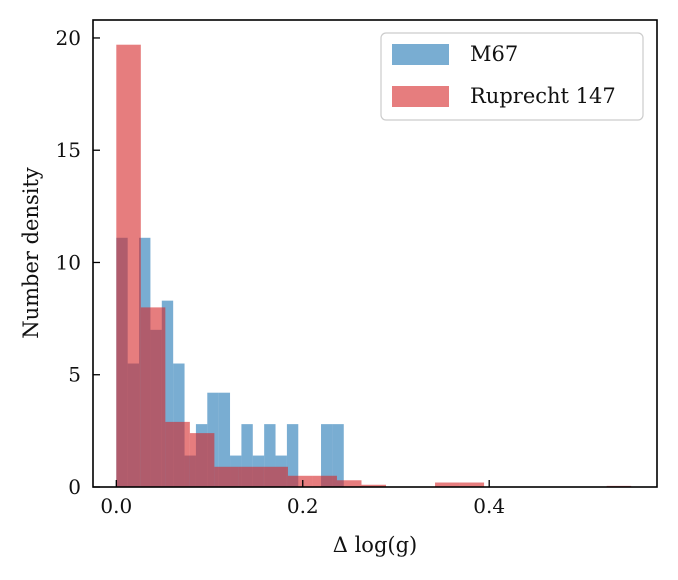  What do you see at coordinates (420, 54) in the screenshot?
I see `legend-swatch-m67` at bounding box center [420, 54].